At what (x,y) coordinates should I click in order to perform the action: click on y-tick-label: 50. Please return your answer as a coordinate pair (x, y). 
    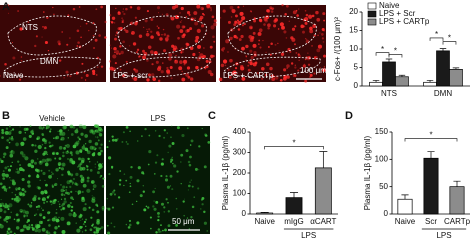
    Looking at the image, I should click on (383, 186).